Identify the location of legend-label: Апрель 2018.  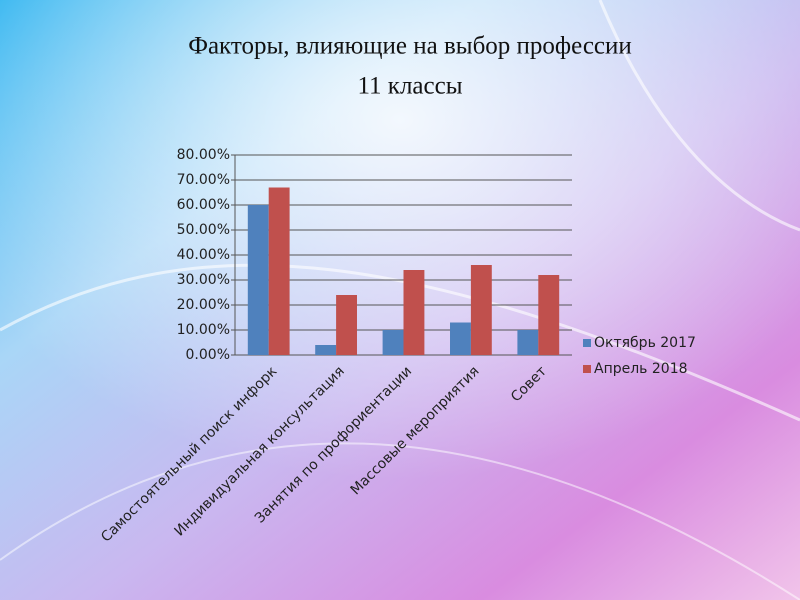
(641, 369).